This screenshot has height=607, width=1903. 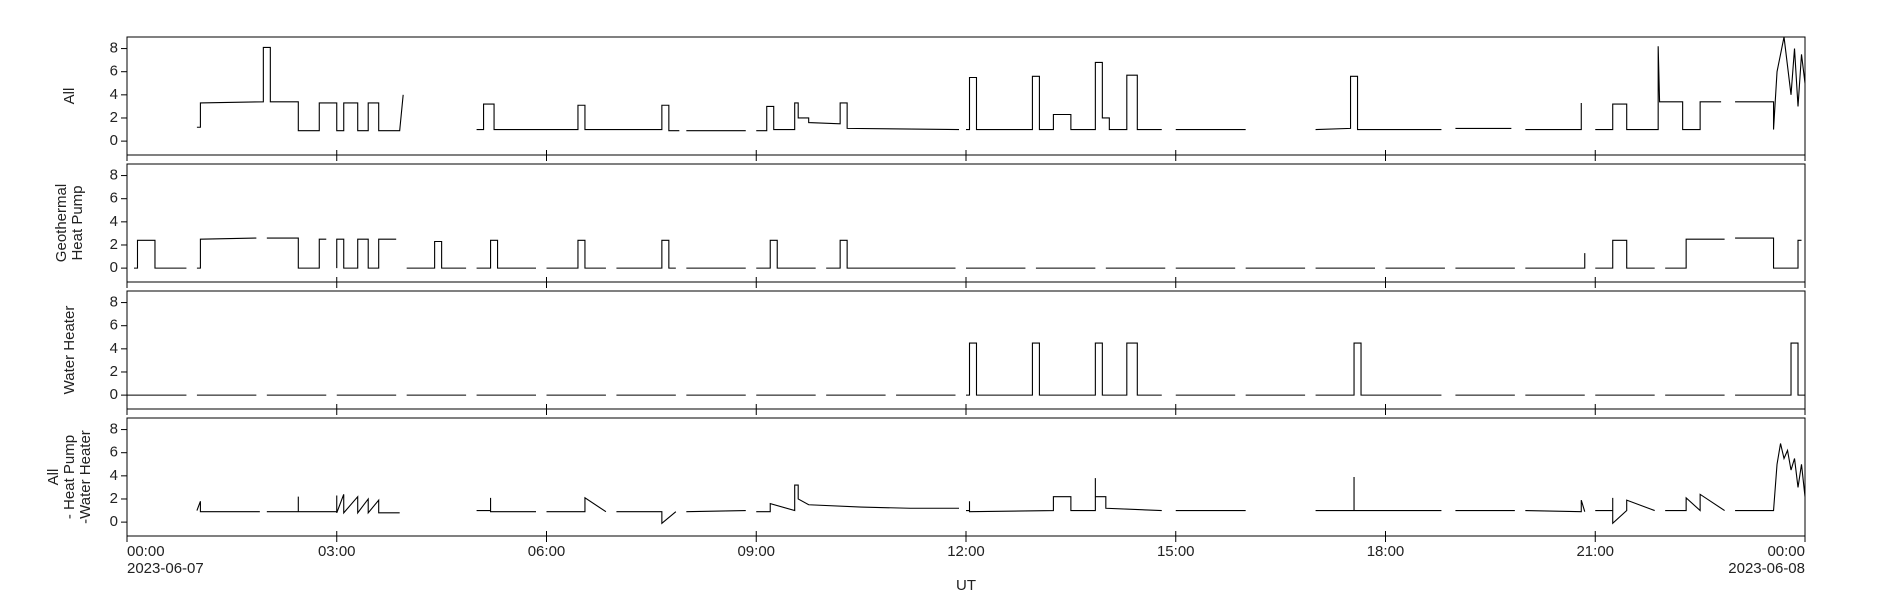 I want to click on x-tick-label: 21:00, so click(x=1595, y=551).